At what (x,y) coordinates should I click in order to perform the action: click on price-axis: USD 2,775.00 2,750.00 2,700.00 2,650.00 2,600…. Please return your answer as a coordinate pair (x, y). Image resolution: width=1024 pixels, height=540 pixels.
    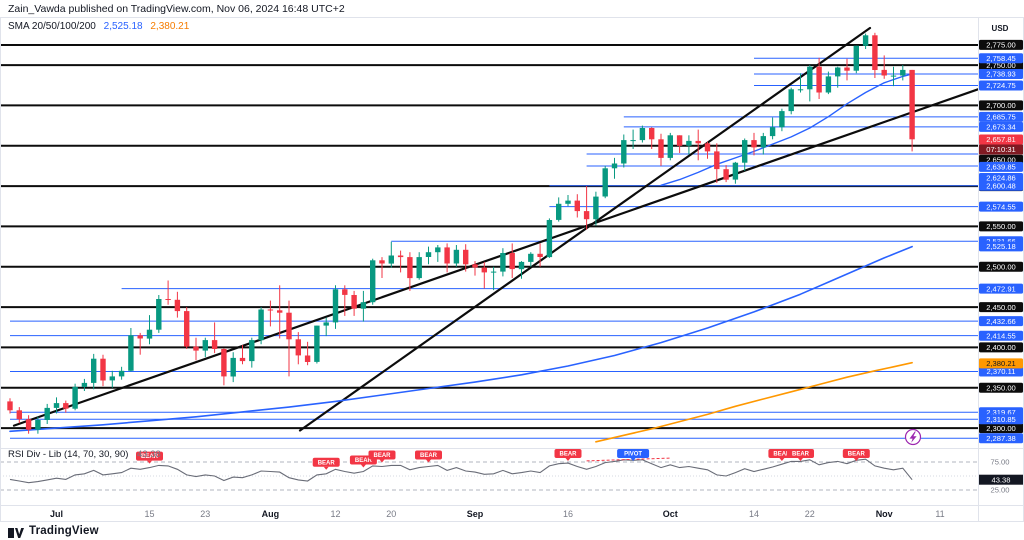
    Looking at the image, I should click on (1001, 269).